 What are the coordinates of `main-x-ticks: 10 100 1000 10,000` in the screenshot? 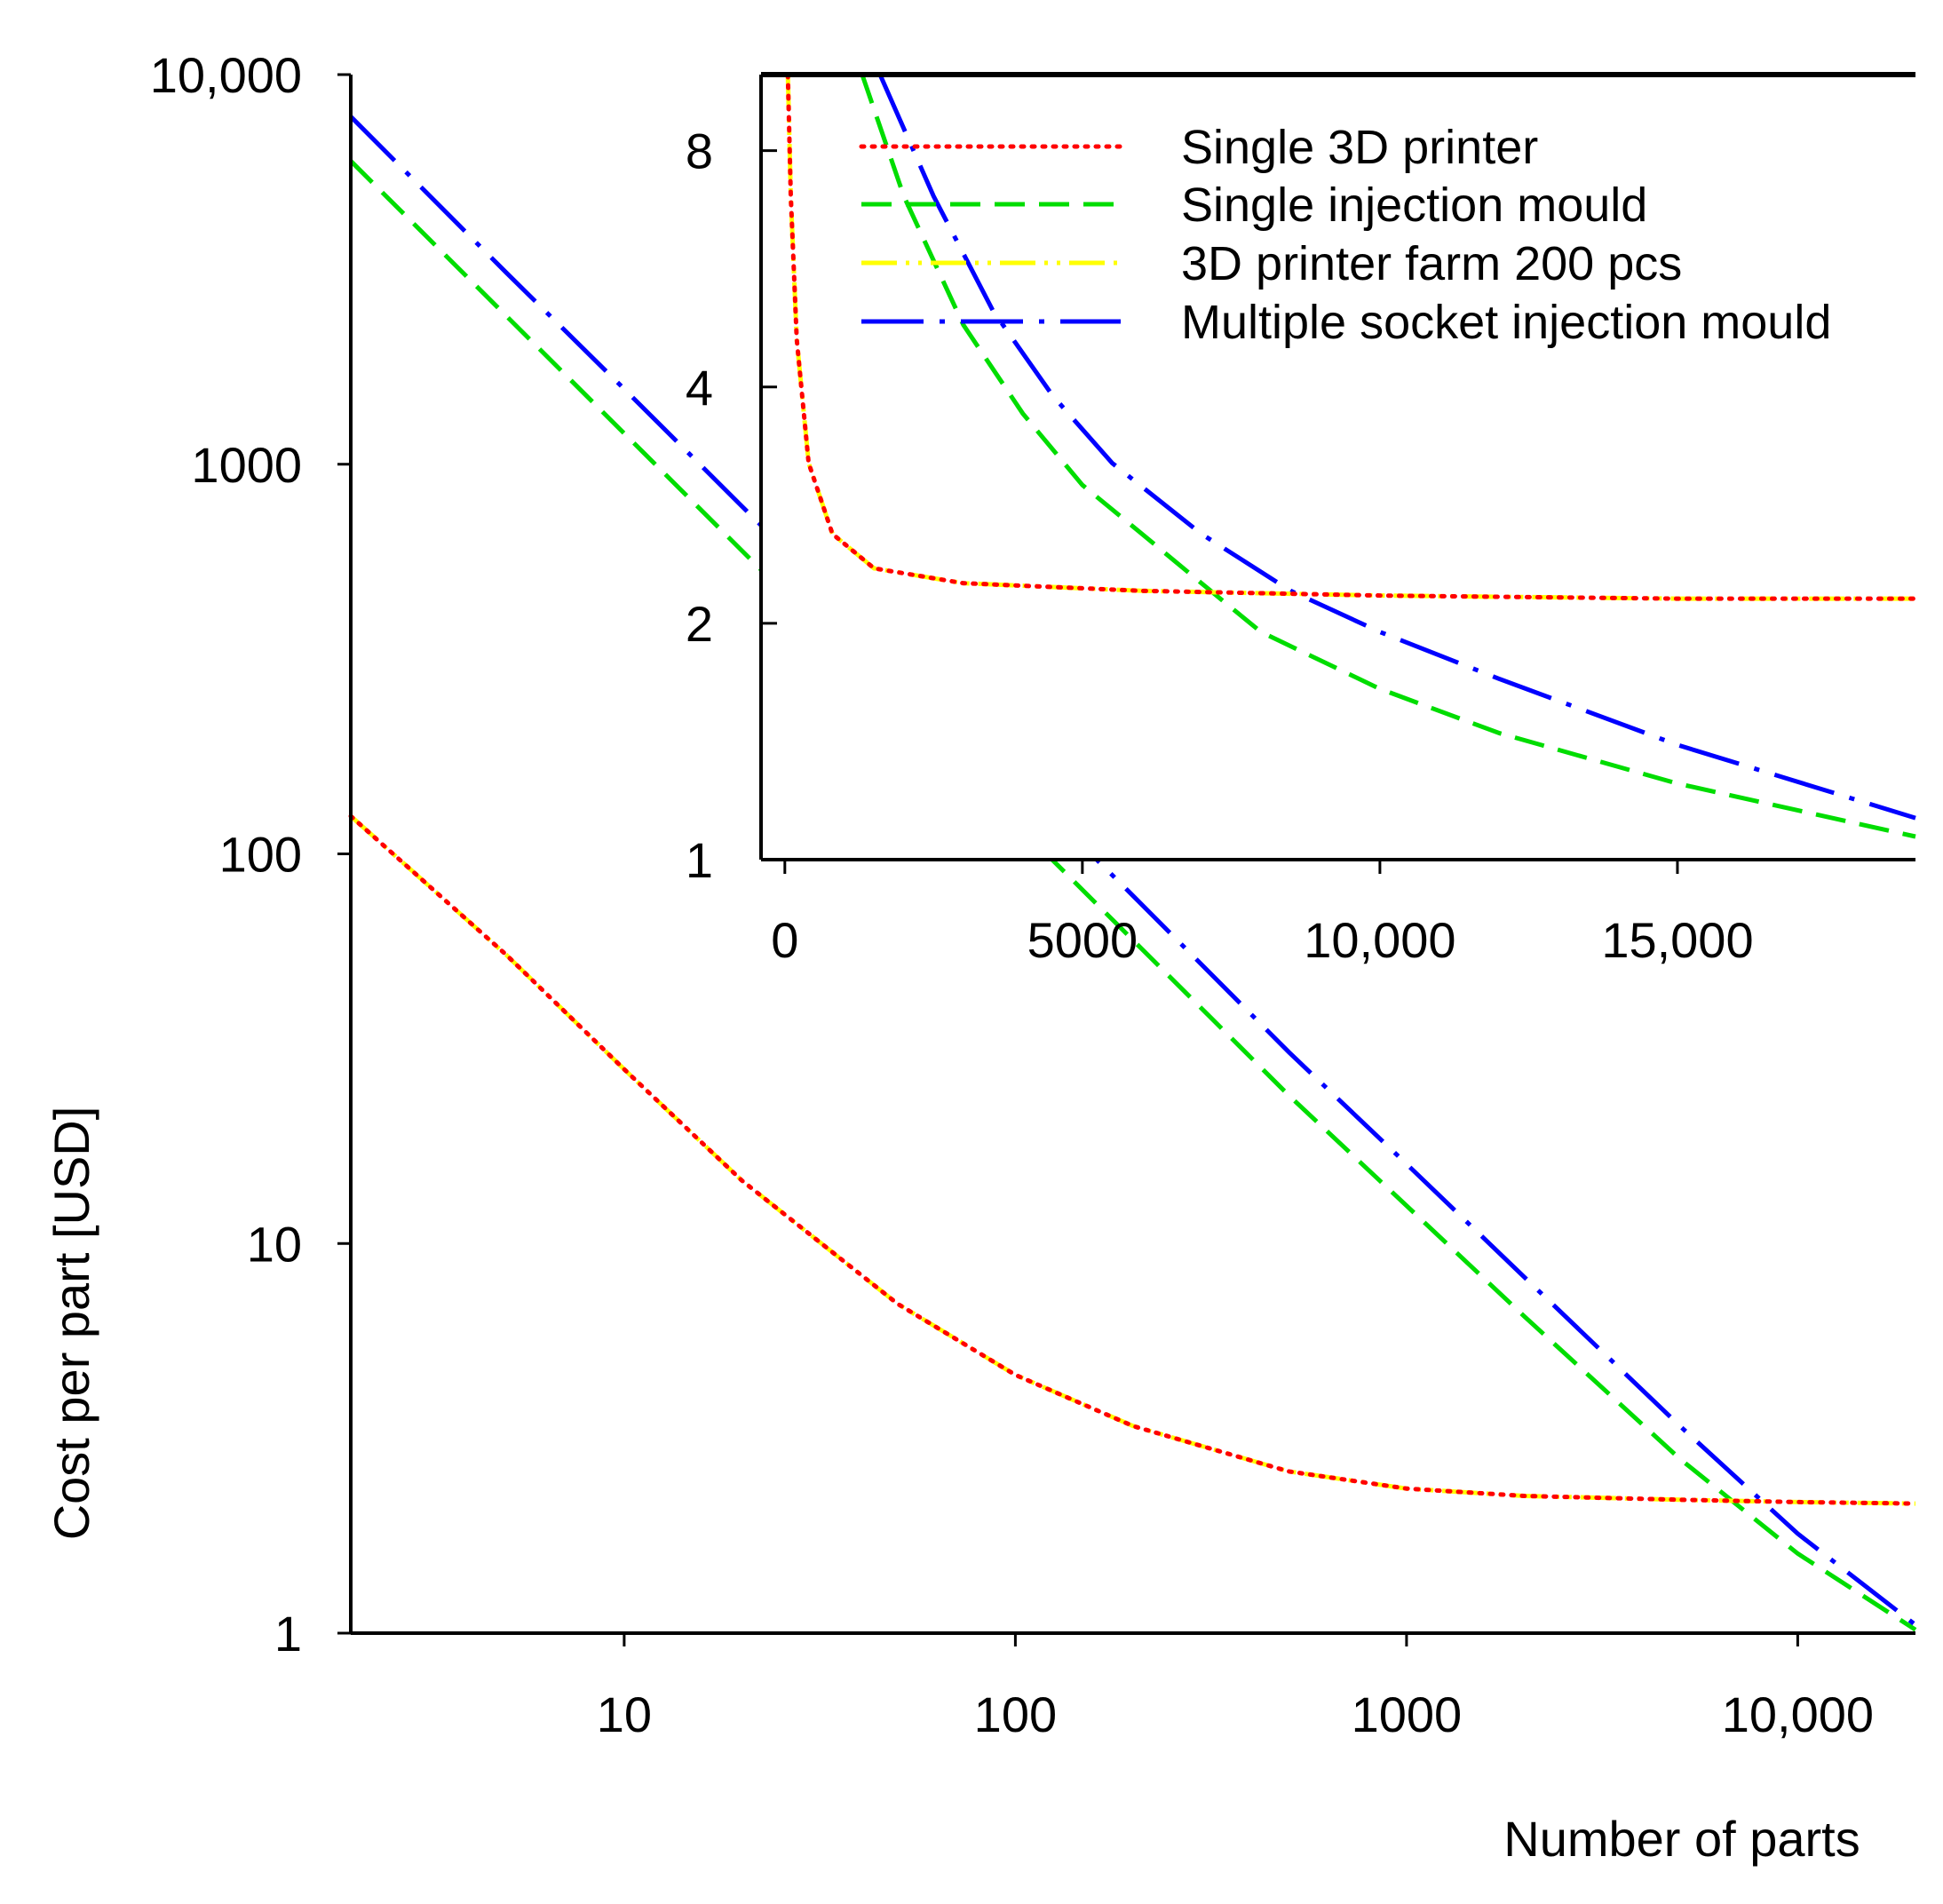 It's located at (1235, 1687).